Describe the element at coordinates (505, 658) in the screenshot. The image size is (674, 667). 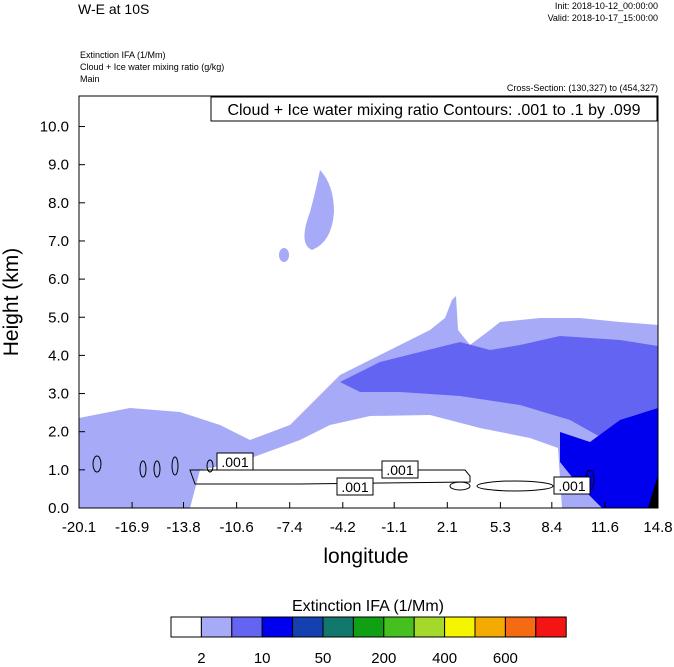
I see `colorbar-label: 600` at that location.